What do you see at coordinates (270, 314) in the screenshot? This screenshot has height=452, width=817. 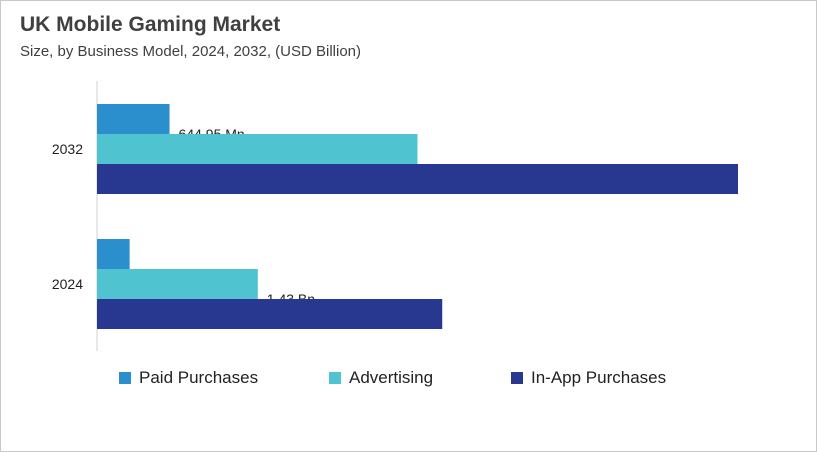 I see `bar-in-app-purchases-2024` at bounding box center [270, 314].